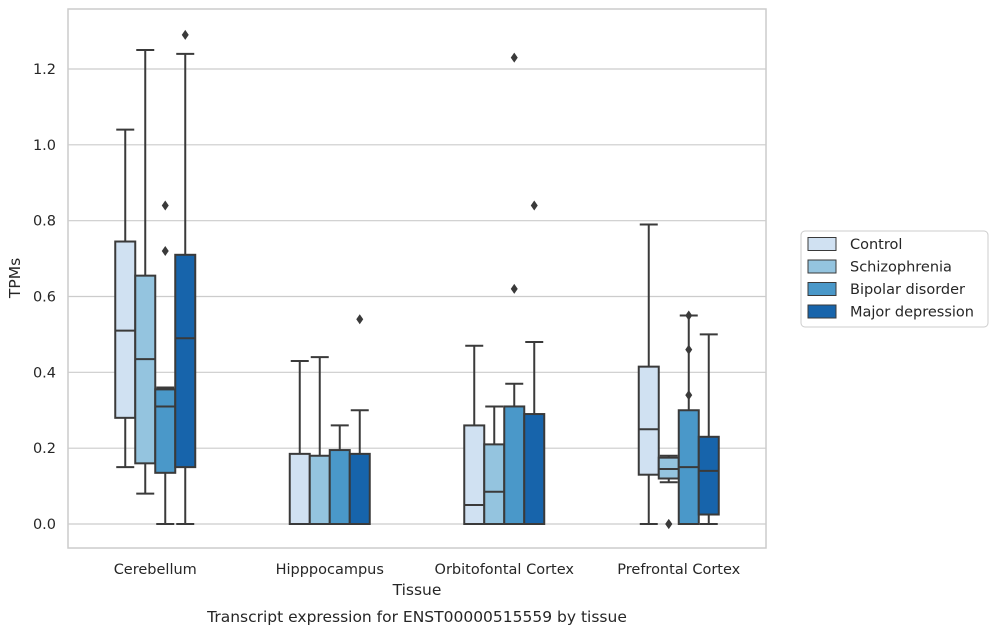 The image size is (997, 634). I want to click on y-tick-label: 0.4, so click(44, 373).